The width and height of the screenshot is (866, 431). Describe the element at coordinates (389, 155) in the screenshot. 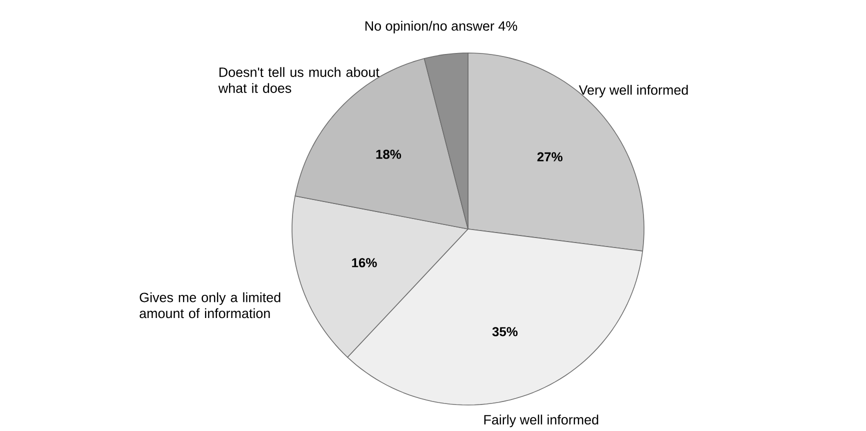

I see `data-label: 18%` at that location.